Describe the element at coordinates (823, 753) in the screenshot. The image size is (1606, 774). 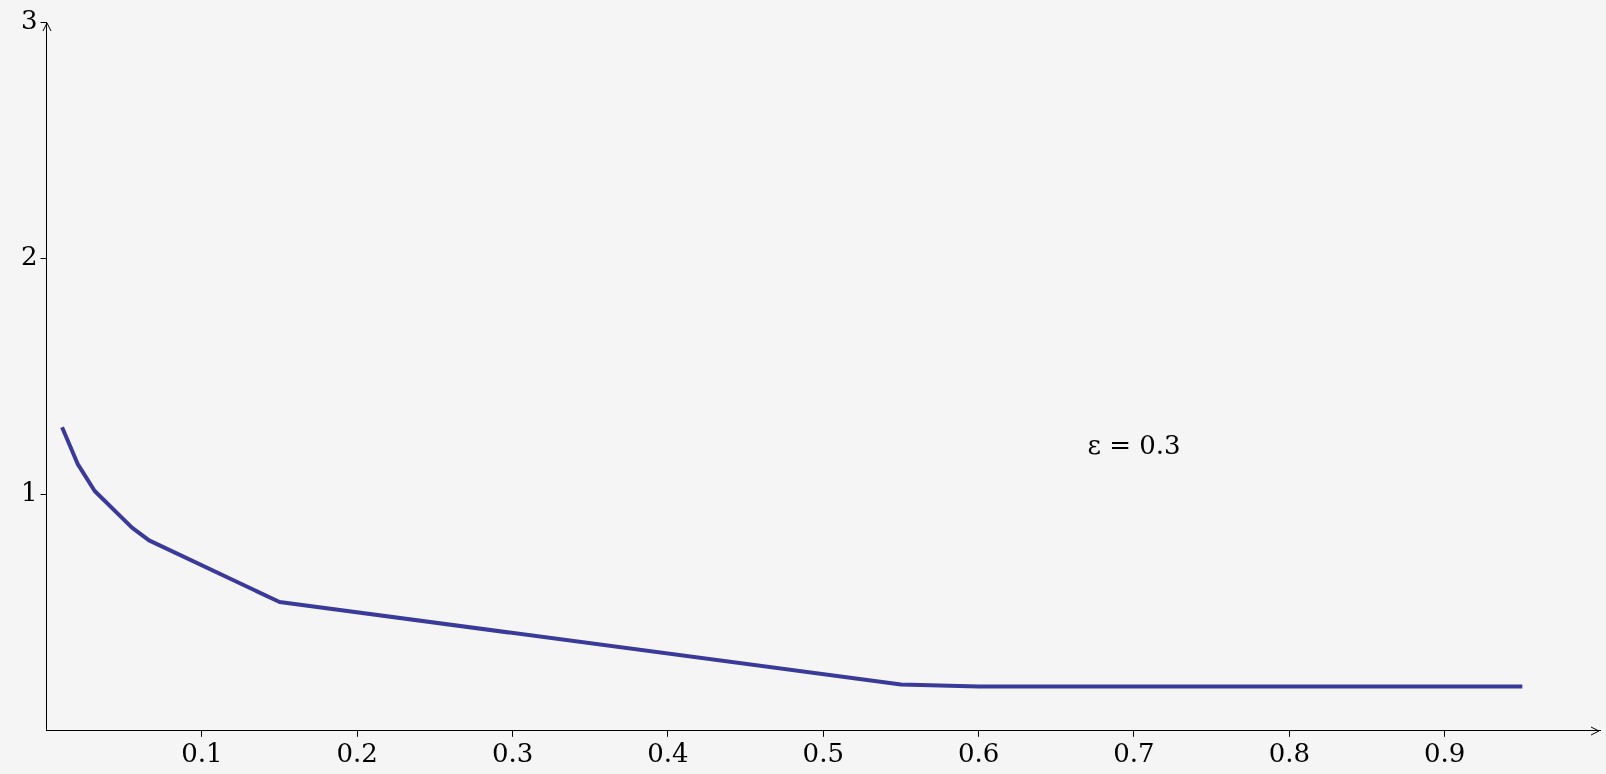
I see `x-tick-label: 0.5` at that location.